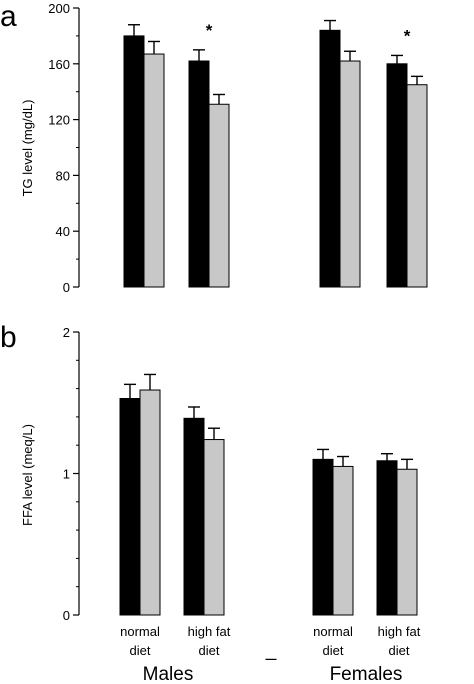 The image size is (474, 684). I want to click on group-label-females: Females, so click(366, 674).